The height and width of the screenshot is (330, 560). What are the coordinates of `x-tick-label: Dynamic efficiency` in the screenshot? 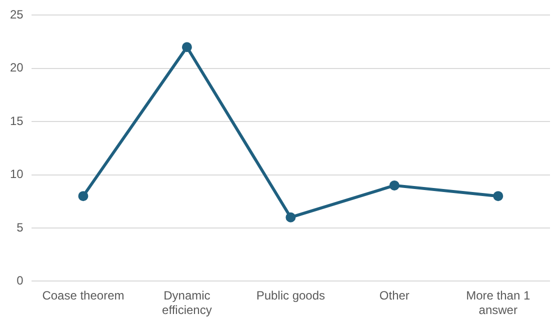 It's located at (187, 303).